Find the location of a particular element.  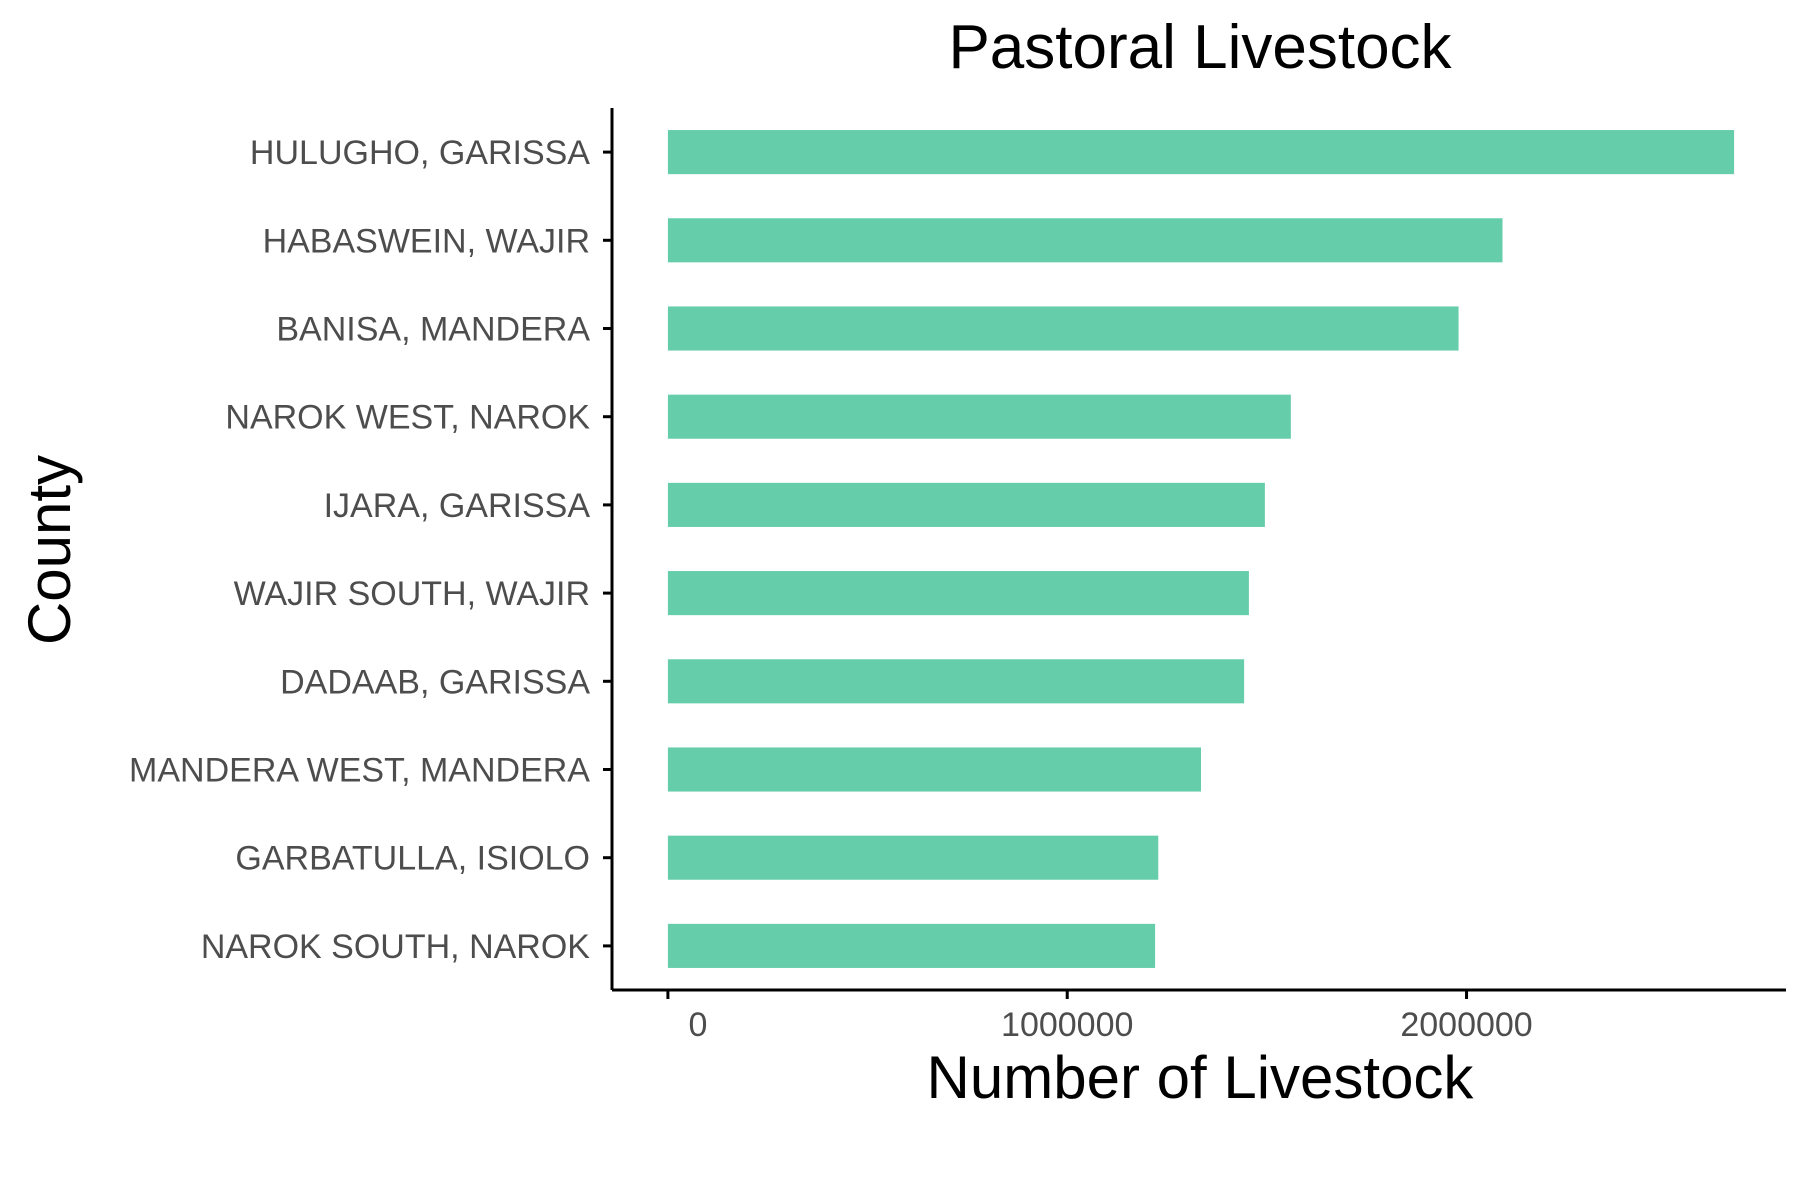

y-tick-label: HULUGHO, GARISSA is located at coordinates (420, 153).